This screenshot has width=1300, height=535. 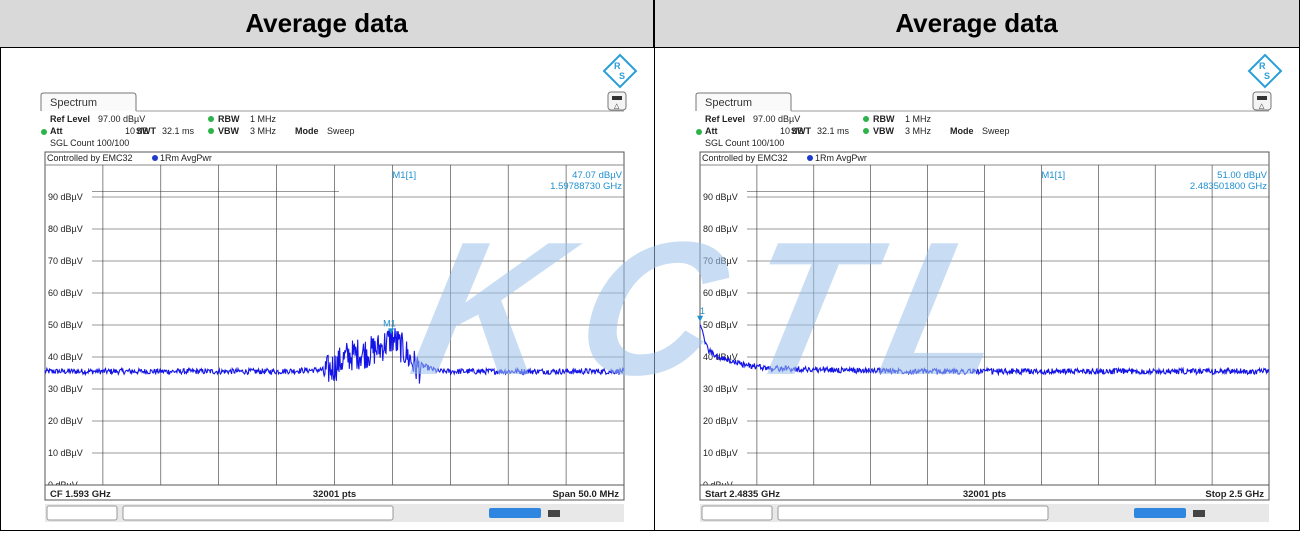 I want to click on footer-right-label: Span 50.0 MHz, so click(x=585, y=494).